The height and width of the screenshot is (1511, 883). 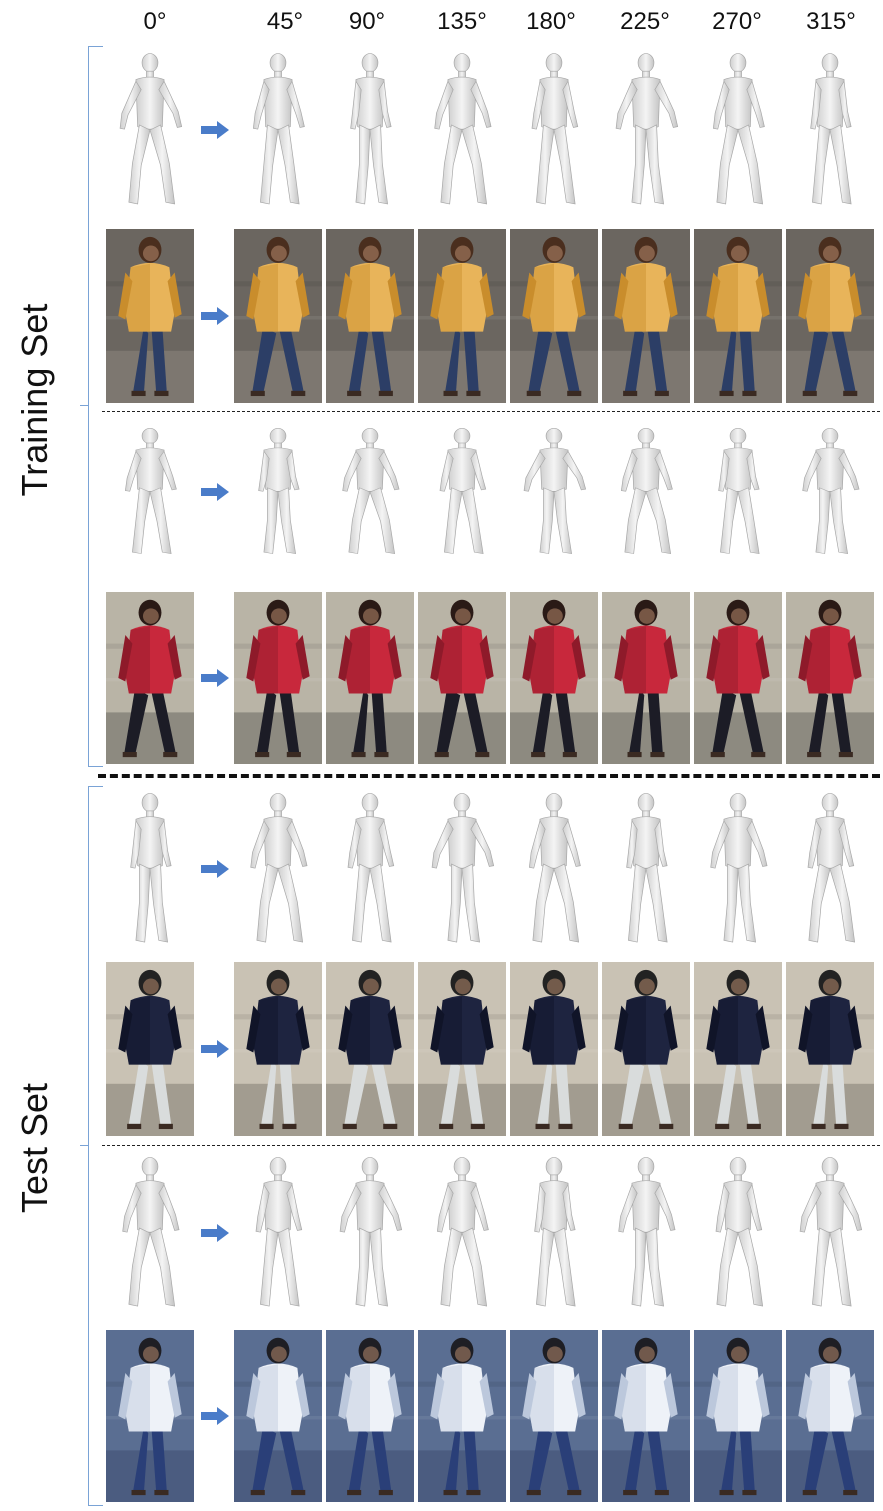 I want to click on figure-row-1-photo, so click(x=441, y=316).